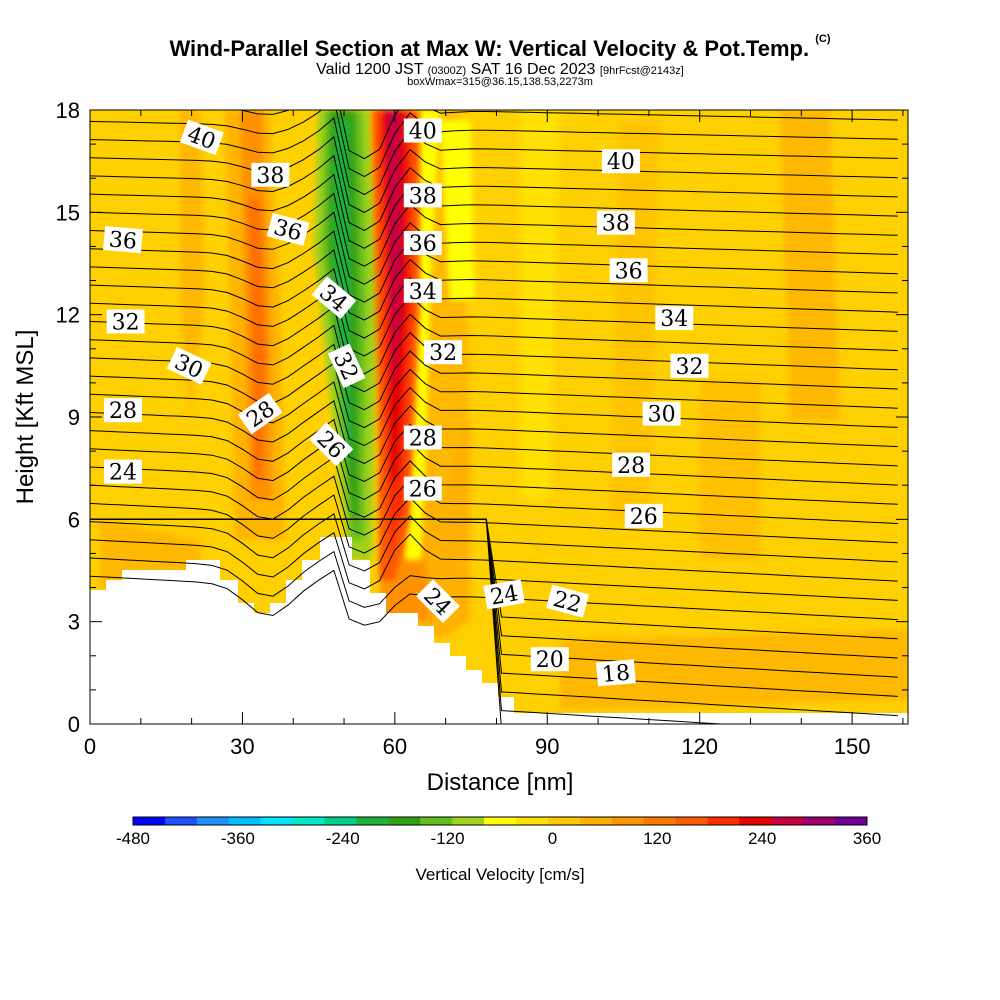 The image size is (1000, 1000). I want to click on theta-contour-label-text: 20, so click(550, 660).